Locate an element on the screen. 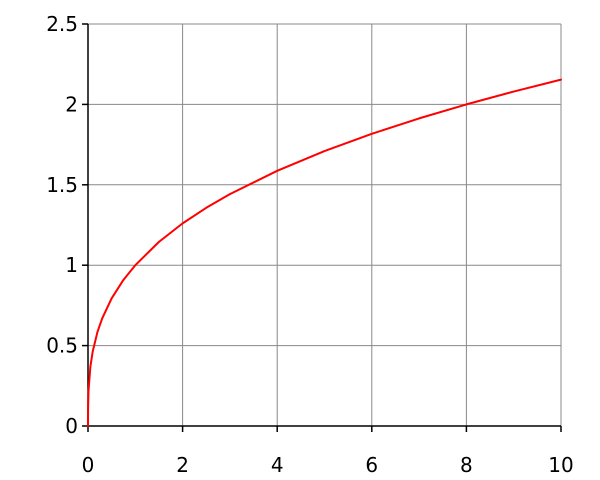  x-tick-label: 4 is located at coordinates (277, 465).